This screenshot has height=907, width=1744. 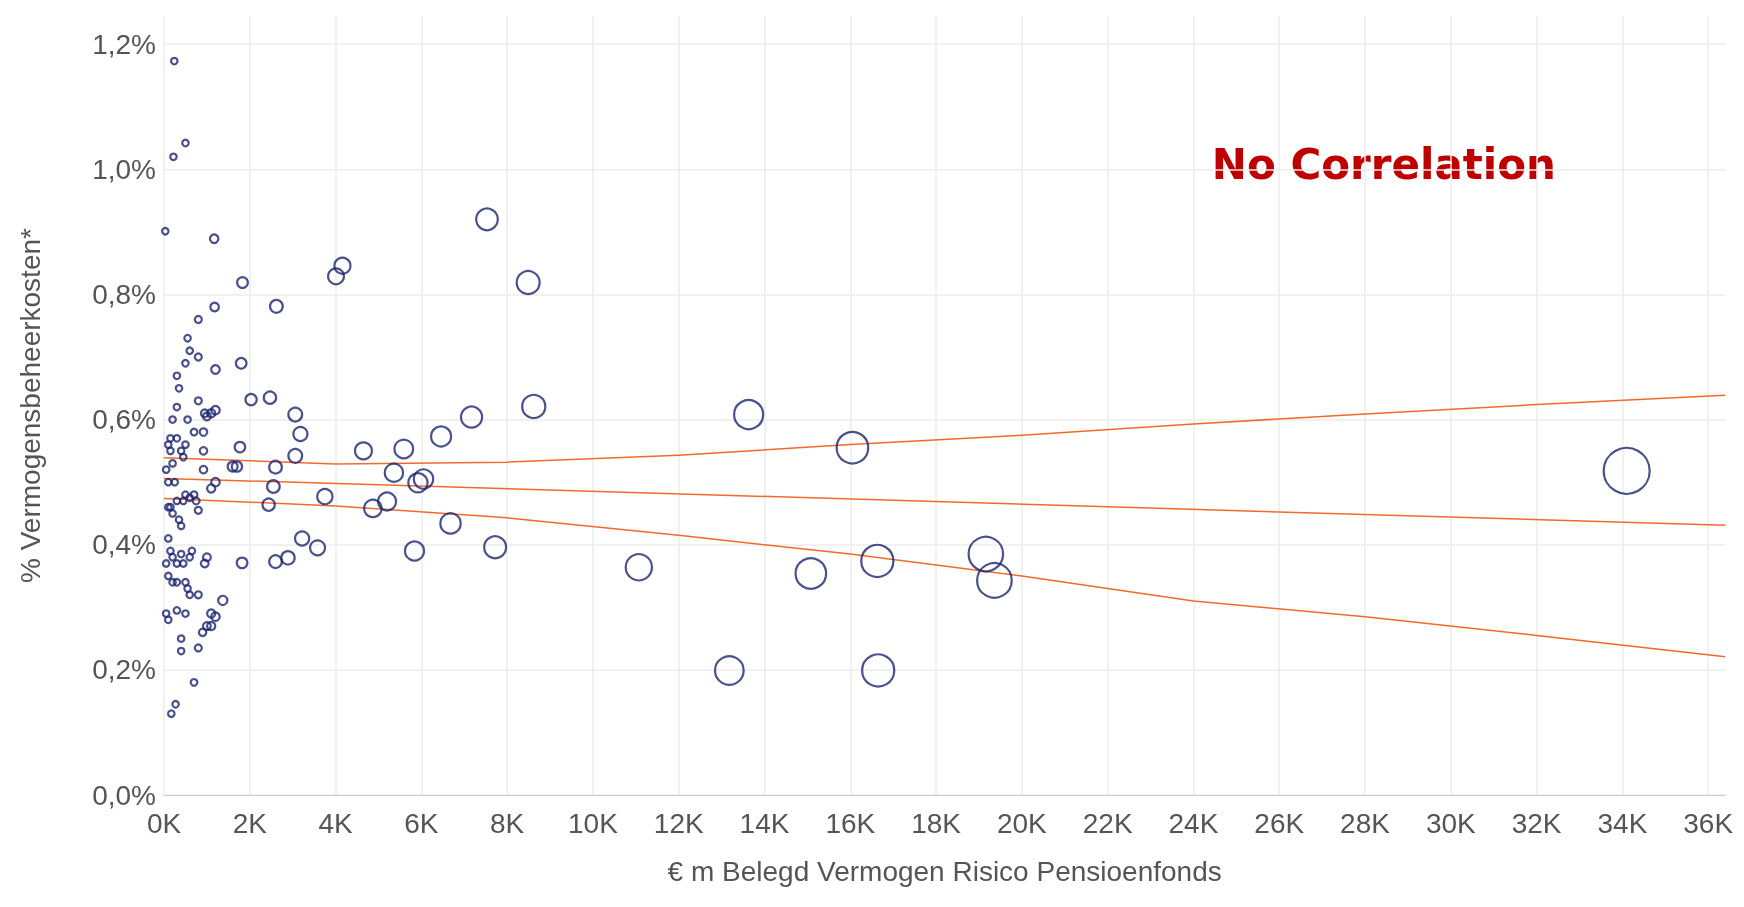 I want to click on x-tick-label: 8K, so click(x=507, y=823).